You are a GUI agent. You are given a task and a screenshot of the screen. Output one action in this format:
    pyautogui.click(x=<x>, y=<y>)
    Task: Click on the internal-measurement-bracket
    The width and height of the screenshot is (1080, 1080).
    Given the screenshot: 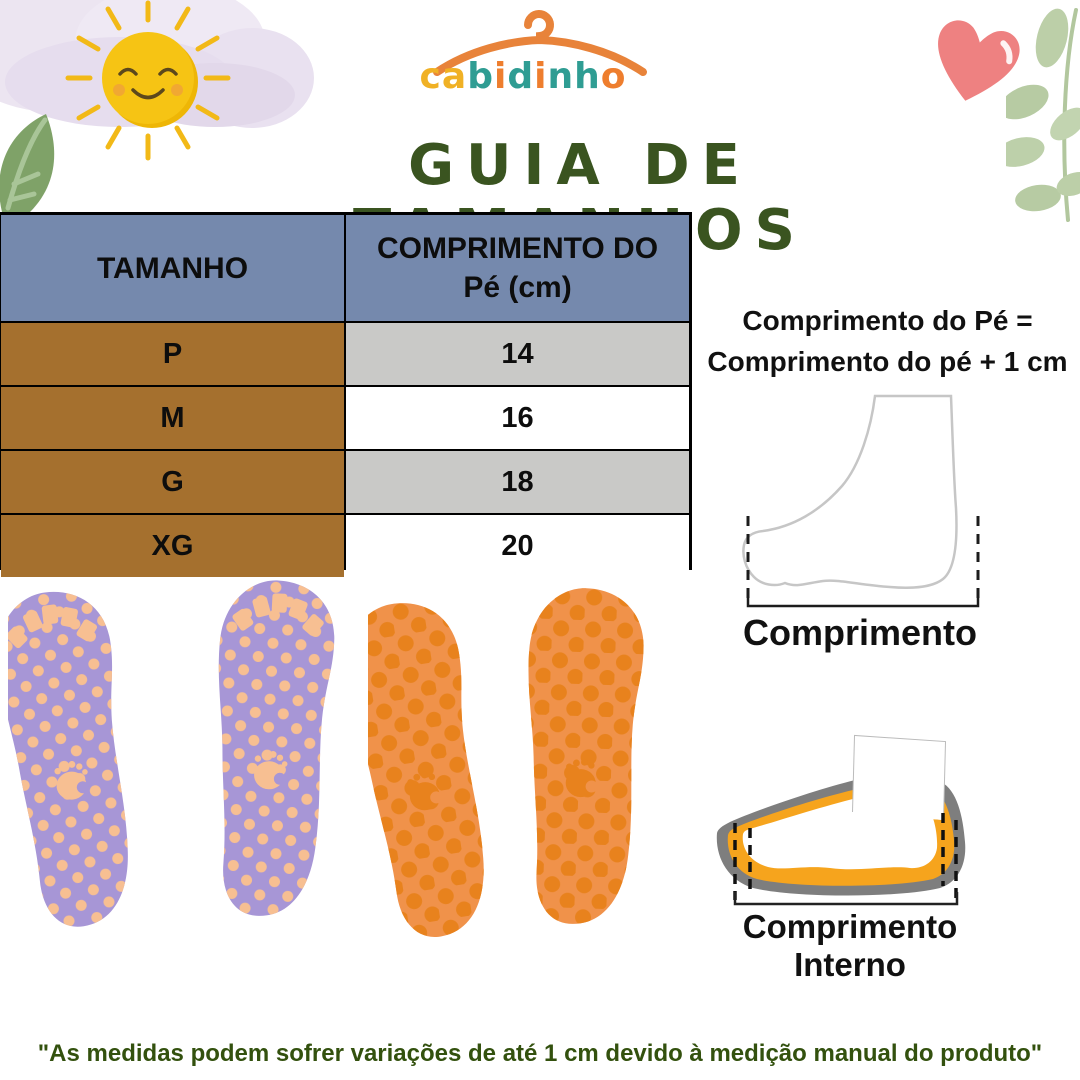 What is the action you would take?
    pyautogui.click(x=846, y=899)
    